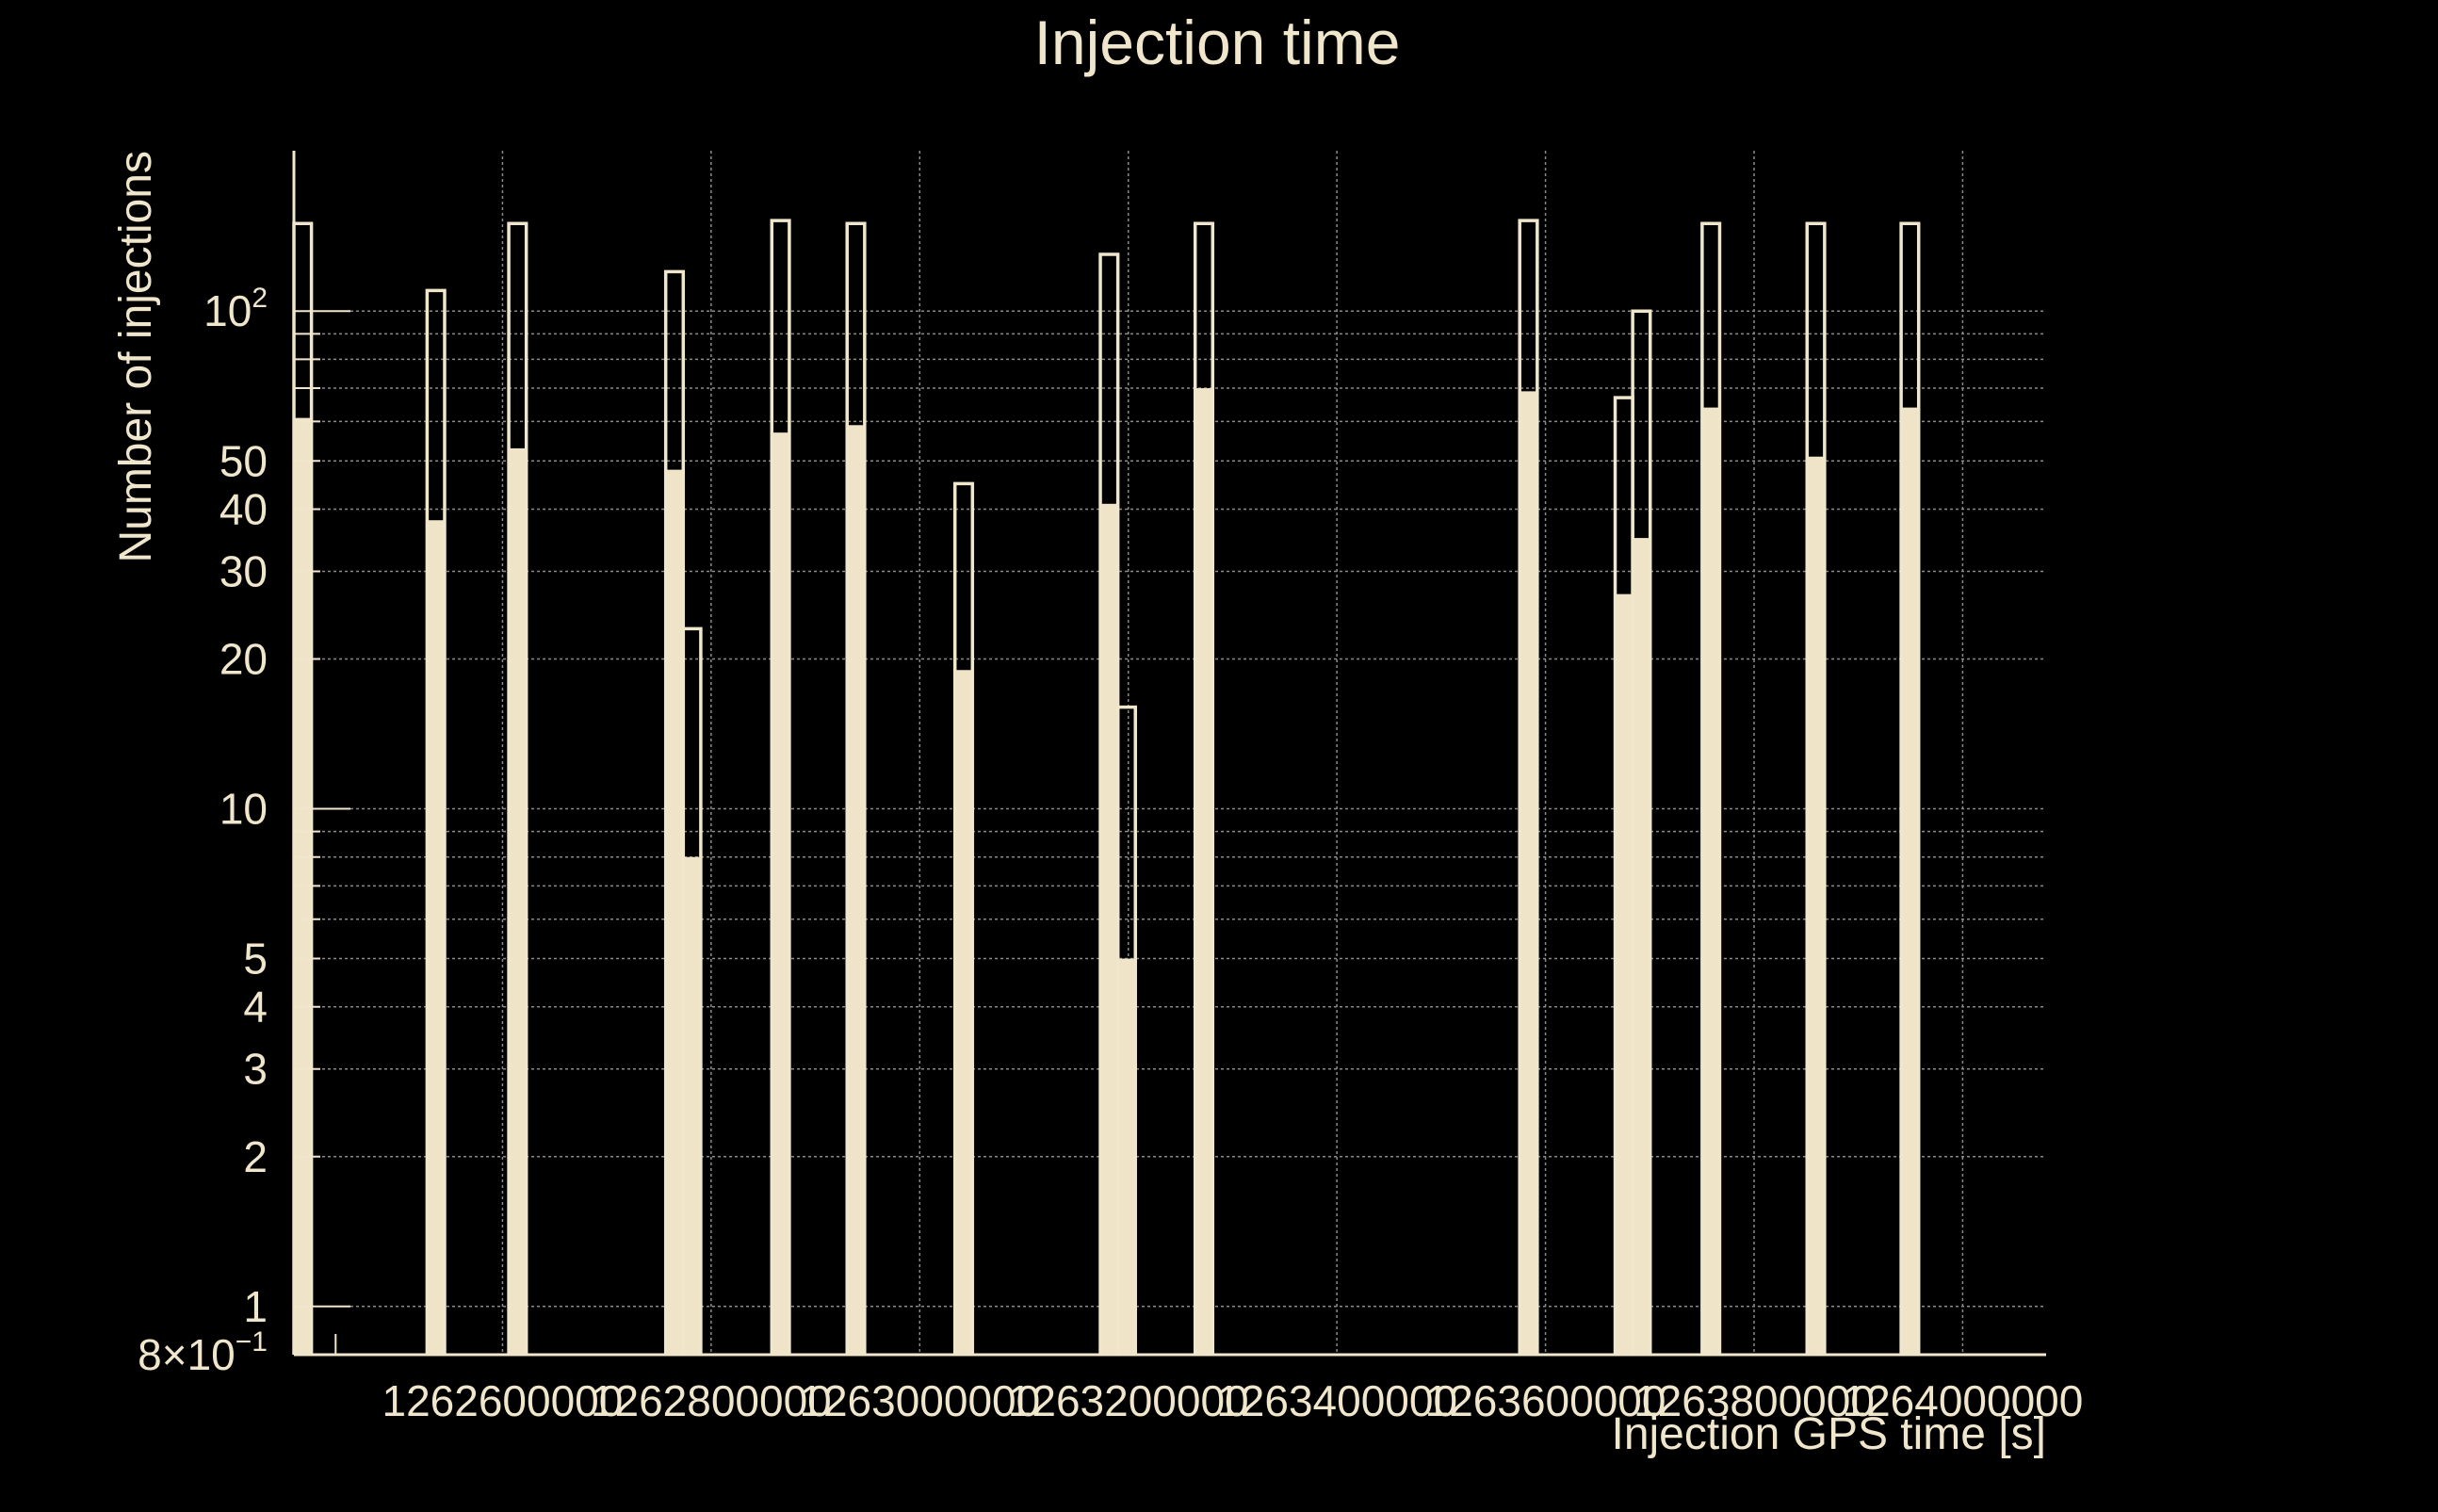 This screenshot has height=1512, width=2438. I want to click on y-tick-label: 3, so click(255, 1069).